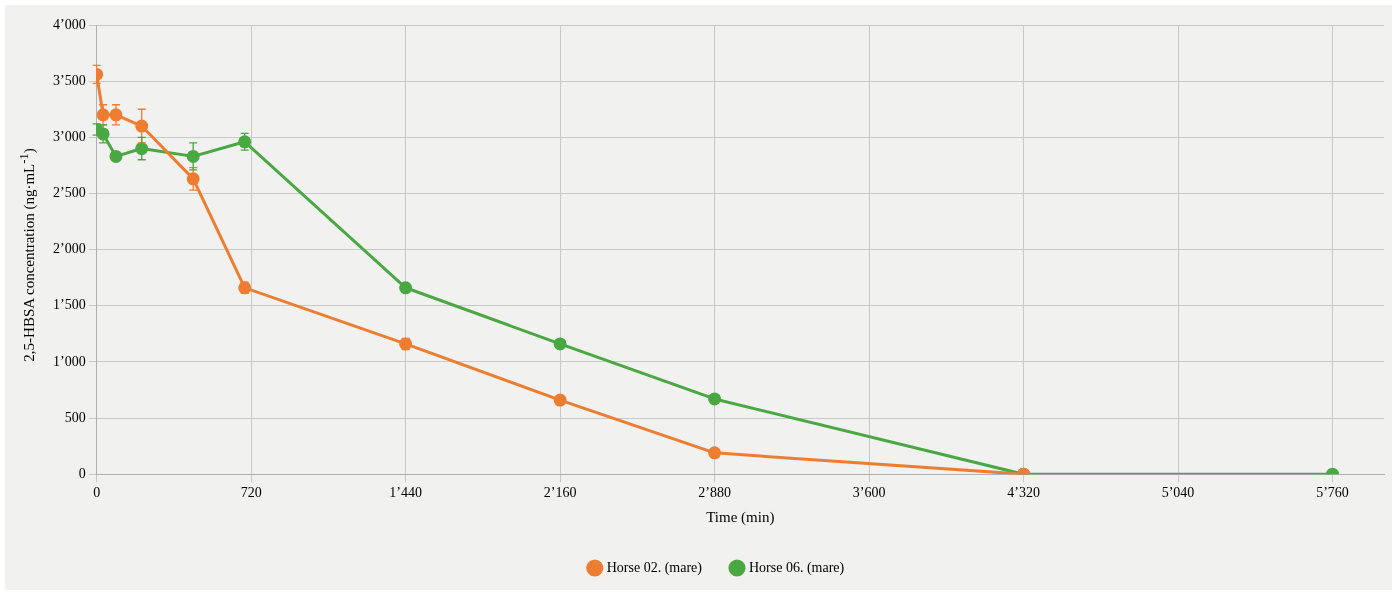 The height and width of the screenshot is (595, 1397). I want to click on y-tick-label: 1’000, so click(69, 361).